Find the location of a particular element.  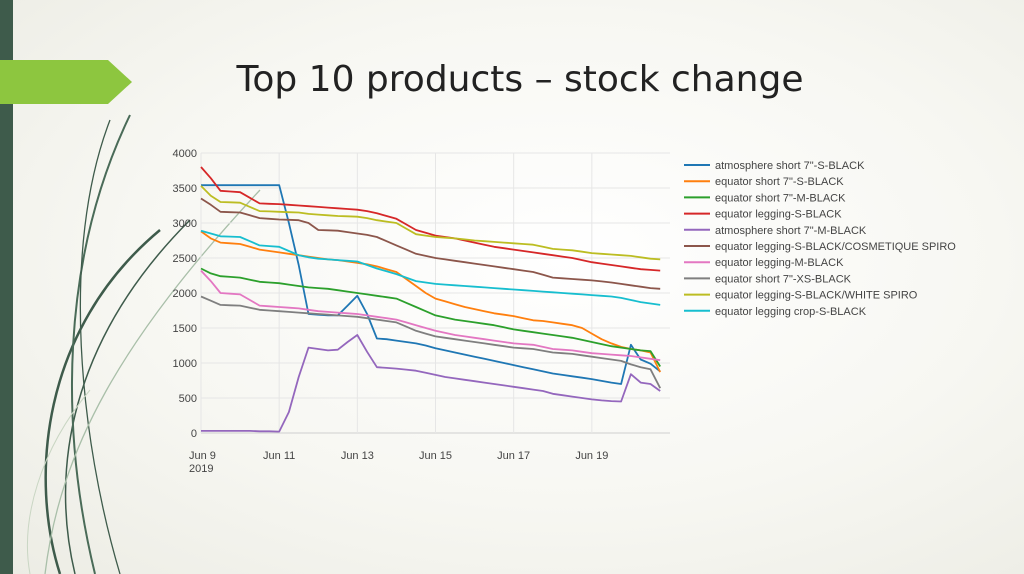

legend-label-4: atmosphere short 7"-M-BLACK is located at coordinates (791, 231).